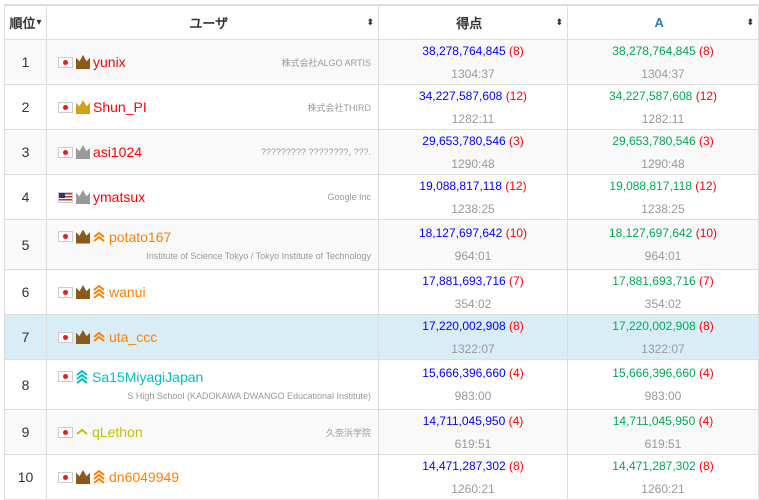 Image resolution: width=759 pixels, height=500 pixels. What do you see at coordinates (663, 432) in the screenshot?
I see `task-a-cell: 14,711,045,950 (4) 619:51` at bounding box center [663, 432].